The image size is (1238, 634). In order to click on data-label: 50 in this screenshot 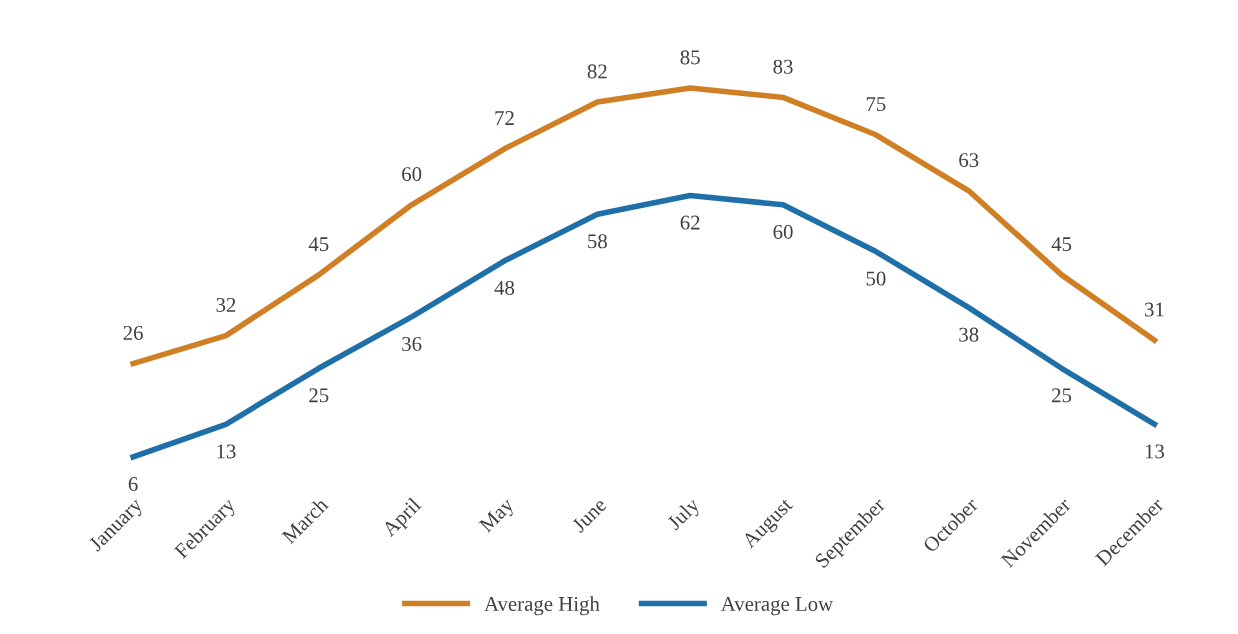, I will do `click(876, 278)`.